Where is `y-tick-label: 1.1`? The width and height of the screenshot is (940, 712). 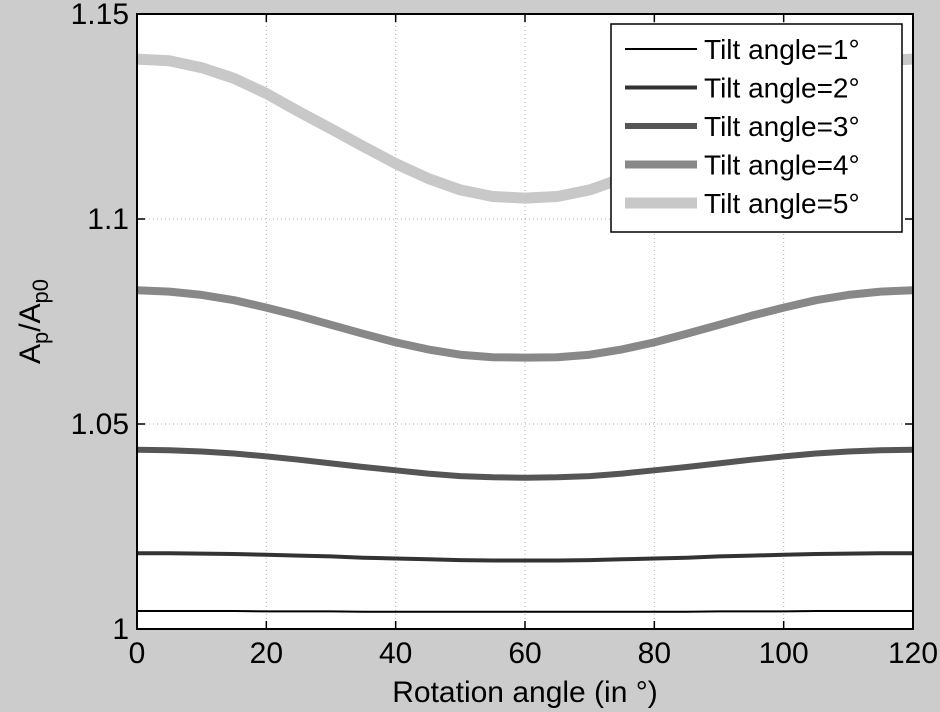
y-tick-label: 1.1 is located at coordinates (108, 219).